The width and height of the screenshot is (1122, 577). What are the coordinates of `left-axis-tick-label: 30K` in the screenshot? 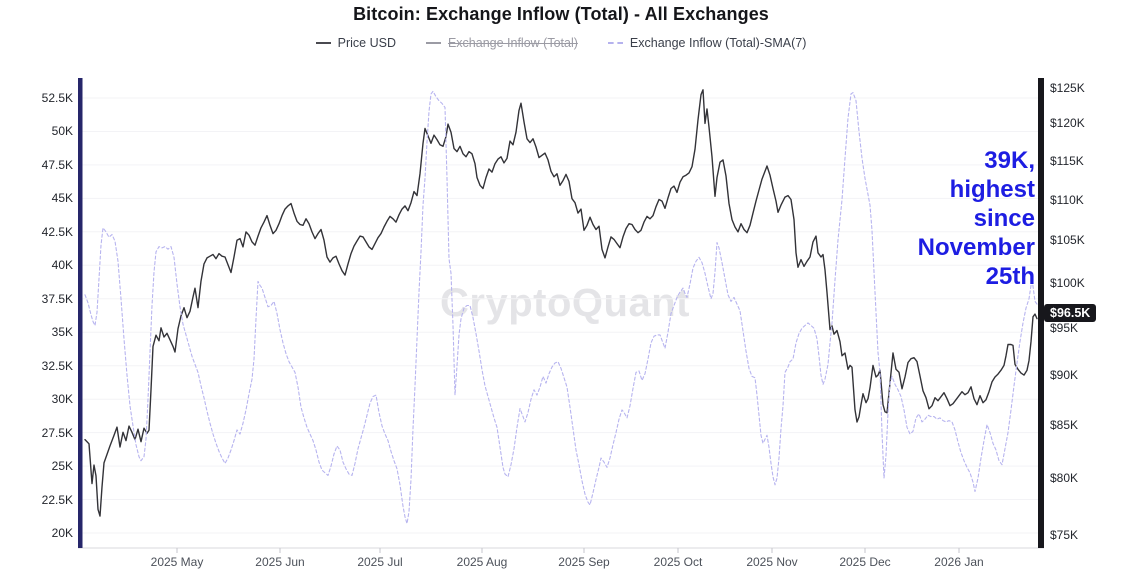 It's located at (62, 399).